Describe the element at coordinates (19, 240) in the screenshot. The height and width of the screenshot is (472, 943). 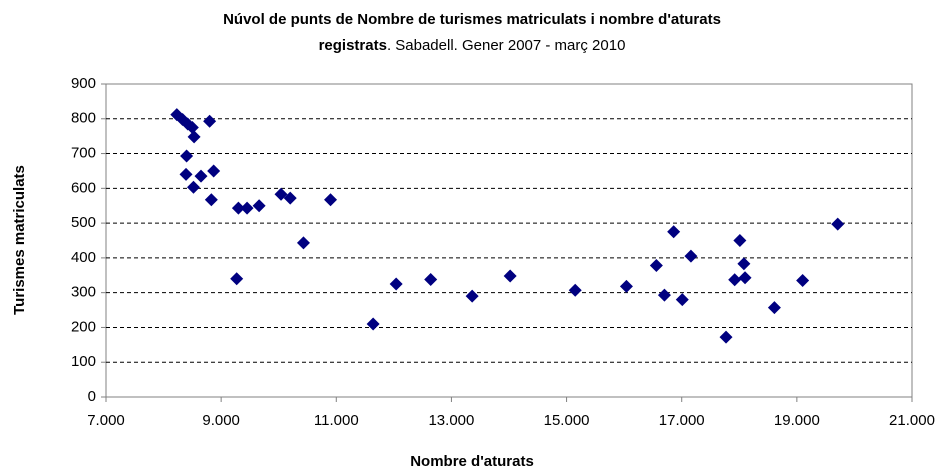
I see `y-axis-label: Turismes matriculats` at that location.